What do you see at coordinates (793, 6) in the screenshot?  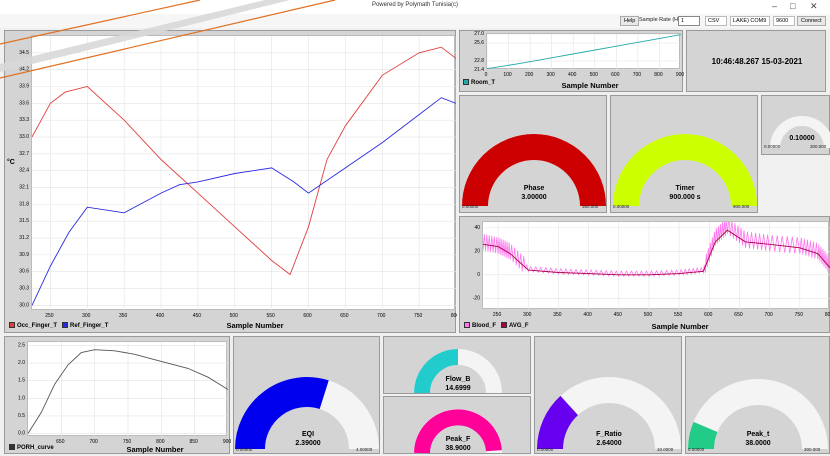 I see `maximize-icon: □` at bounding box center [793, 6].